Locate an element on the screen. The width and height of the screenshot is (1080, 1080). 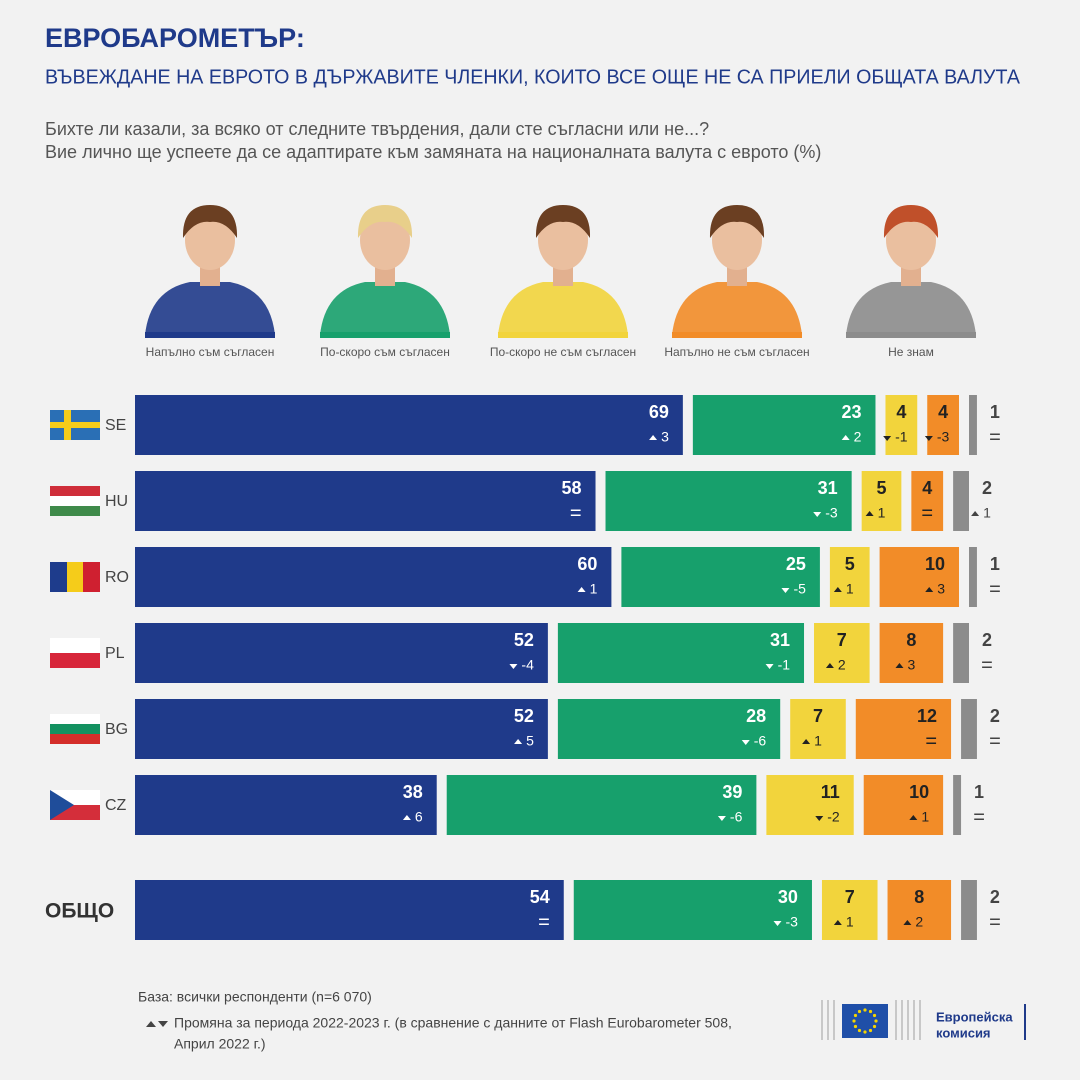
value-label: 39 is located at coordinates (732, 792).